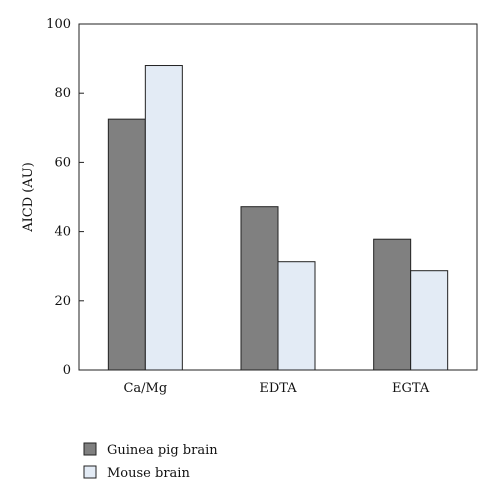 The height and width of the screenshot is (500, 493). Describe the element at coordinates (67, 370) in the screenshot. I see `y-tick-label: 0` at that location.